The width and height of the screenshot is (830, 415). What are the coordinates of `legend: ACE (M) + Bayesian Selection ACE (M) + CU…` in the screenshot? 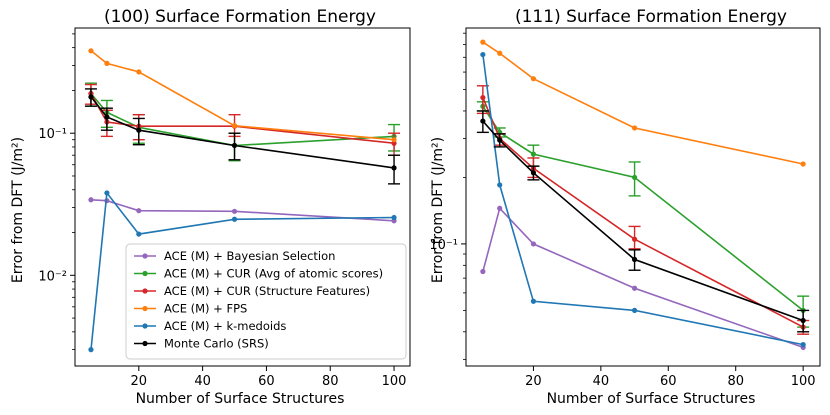 It's located at (266, 301).